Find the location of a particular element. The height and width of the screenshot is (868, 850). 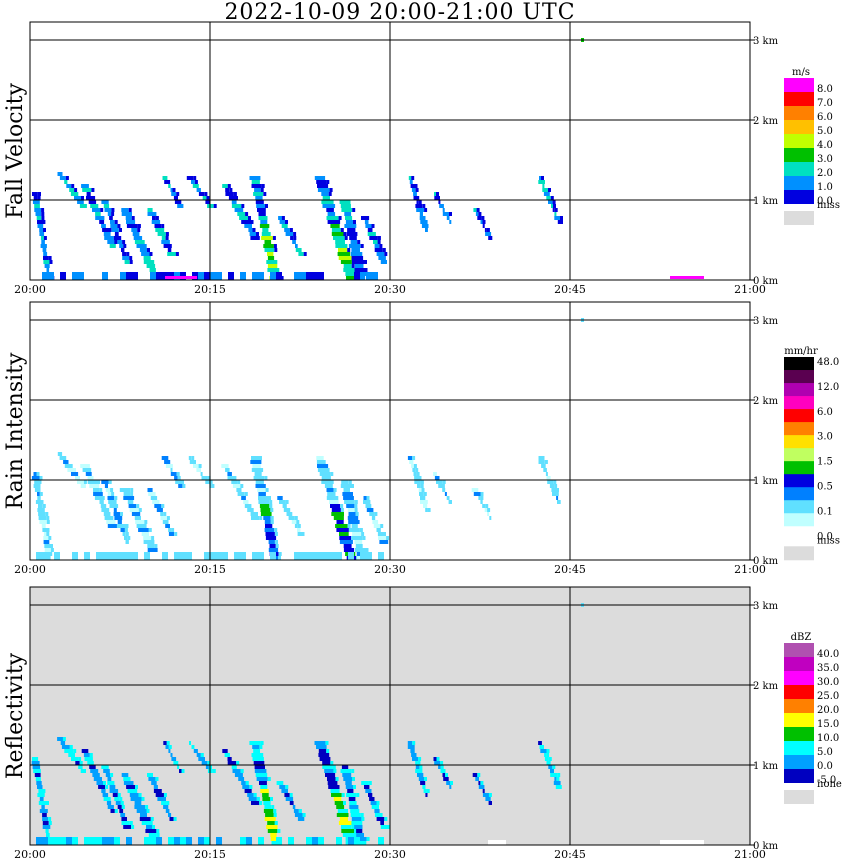

legend-miss-label: miss is located at coordinates (828, 540).